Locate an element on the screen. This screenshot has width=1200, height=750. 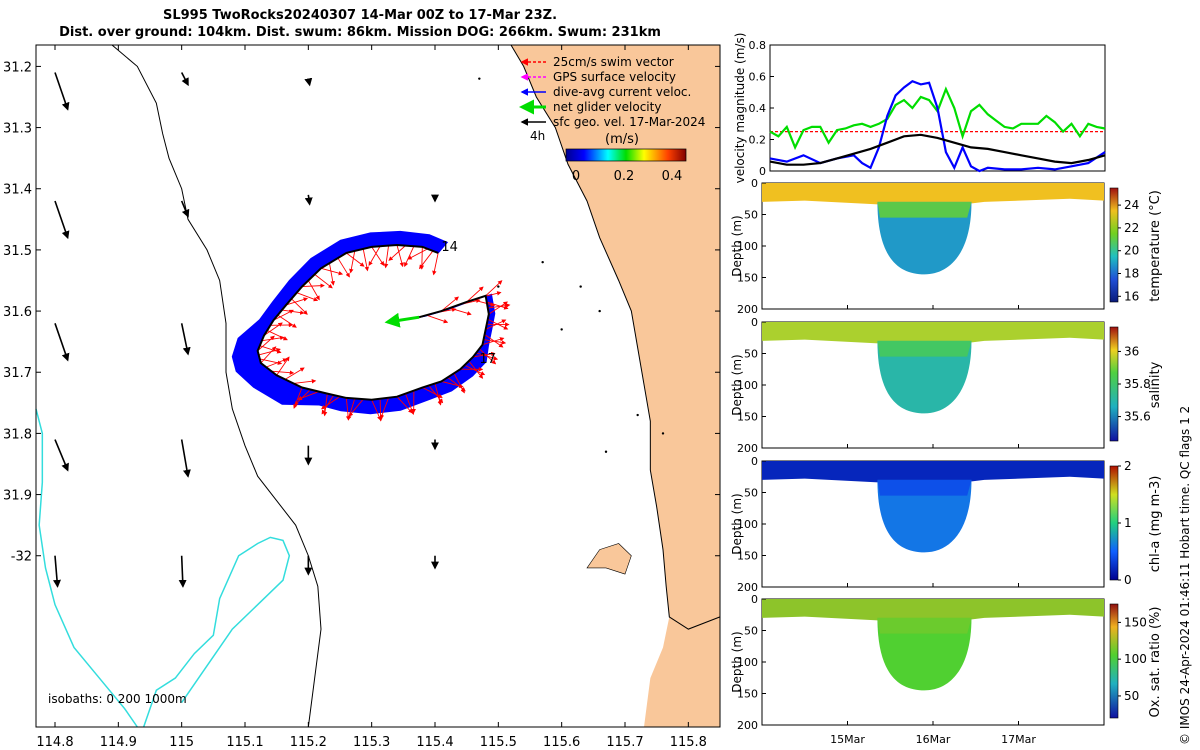
isobath-1000m is located at coordinates (86, 568).